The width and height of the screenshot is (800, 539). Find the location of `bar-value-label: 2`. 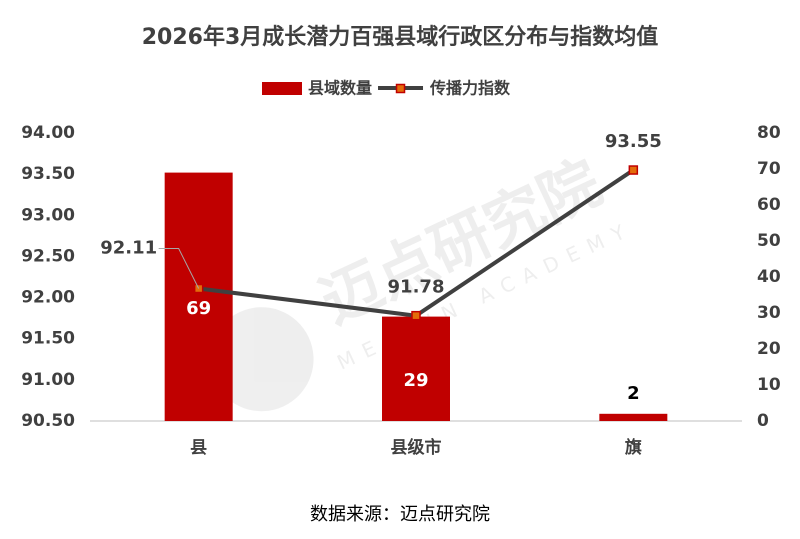

bar-value-label: 2 is located at coordinates (633, 393).